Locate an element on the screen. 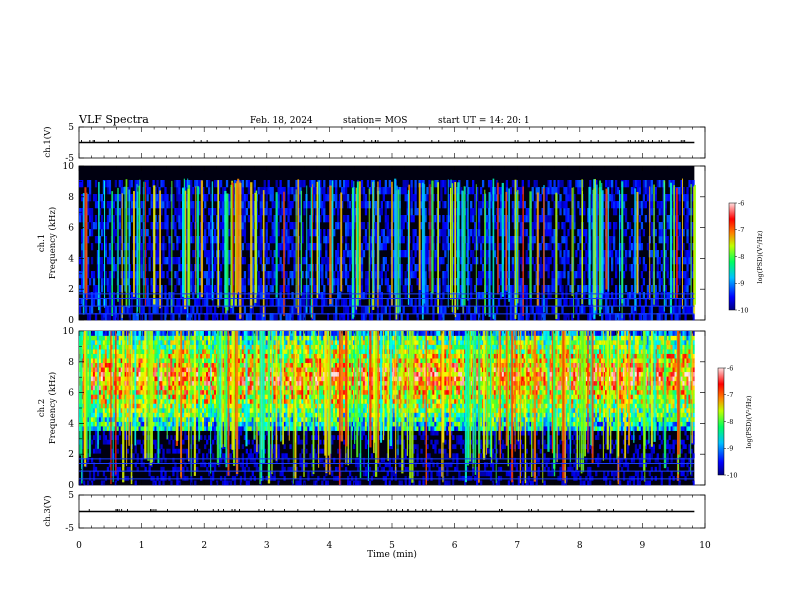 The width and height of the screenshot is (792, 612). spectrogram-spike is located at coordinates (544, 242).